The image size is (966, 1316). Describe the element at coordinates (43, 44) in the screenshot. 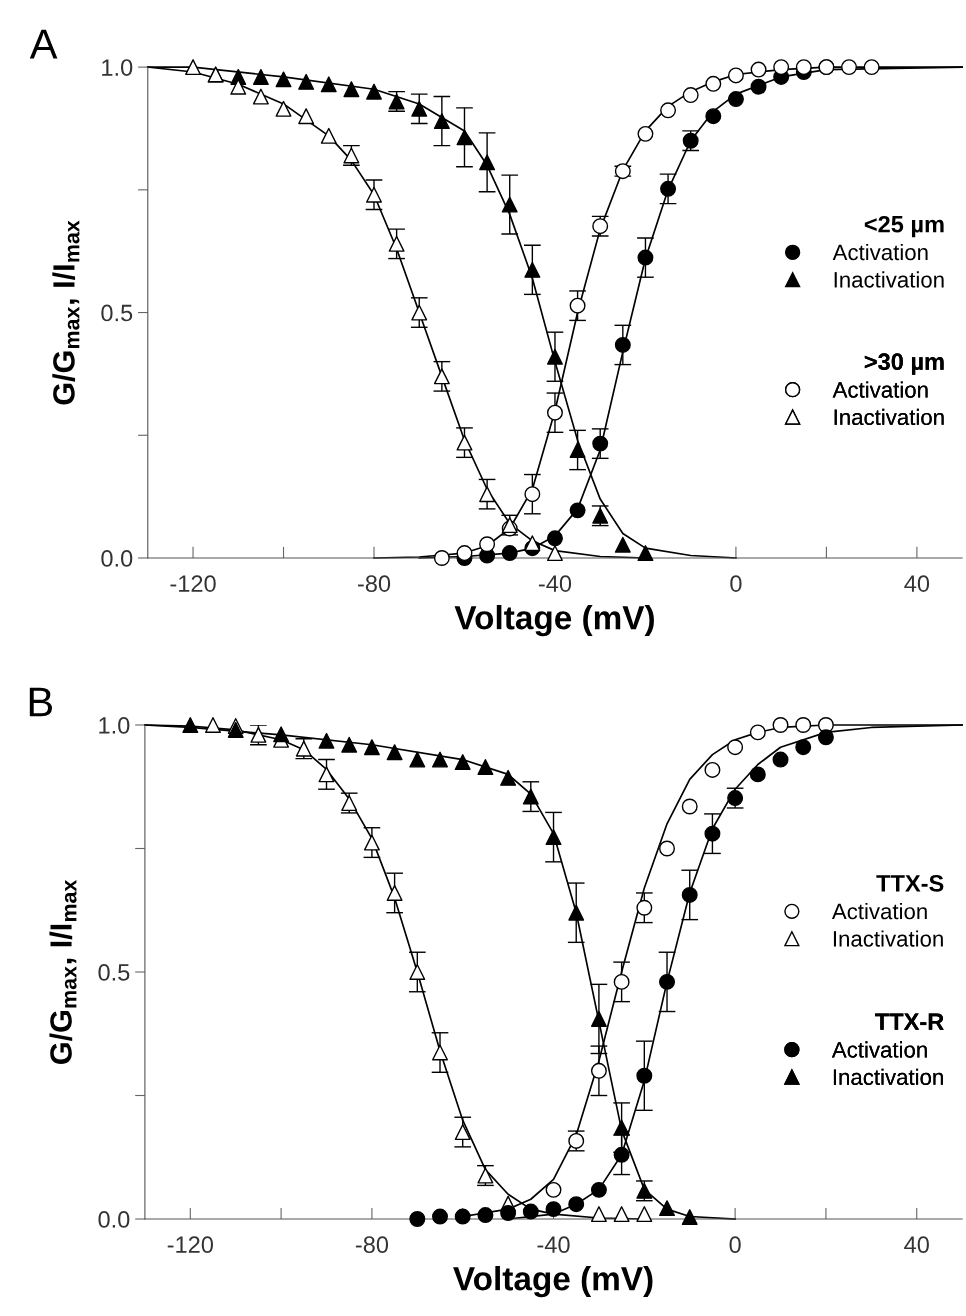

I see `chart-title: A` at that location.